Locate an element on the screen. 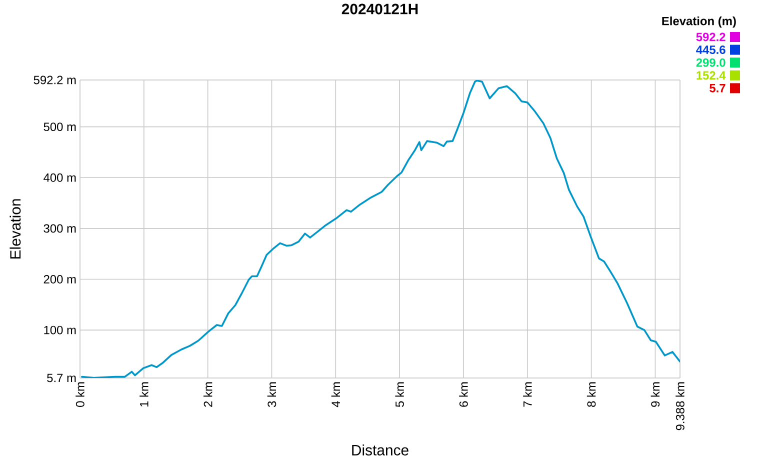 This screenshot has height=460, width=760. color-bar-label: 152.4 is located at coordinates (711, 75).